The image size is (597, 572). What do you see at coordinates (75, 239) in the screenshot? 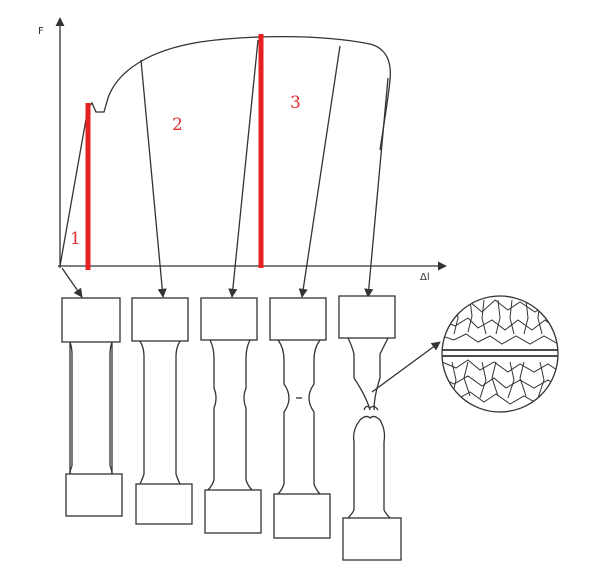
I see `region-1-label: 1` at bounding box center [75, 239].